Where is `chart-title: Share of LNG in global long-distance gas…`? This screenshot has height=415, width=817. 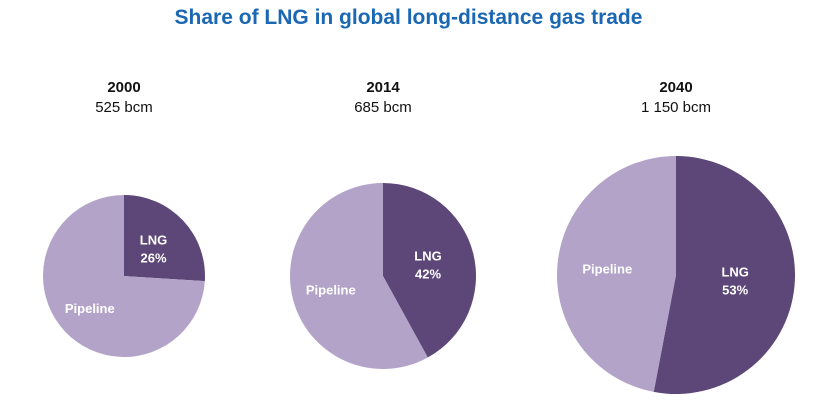 chart-title: Share of LNG in global long-distance gas… is located at coordinates (408, 17).